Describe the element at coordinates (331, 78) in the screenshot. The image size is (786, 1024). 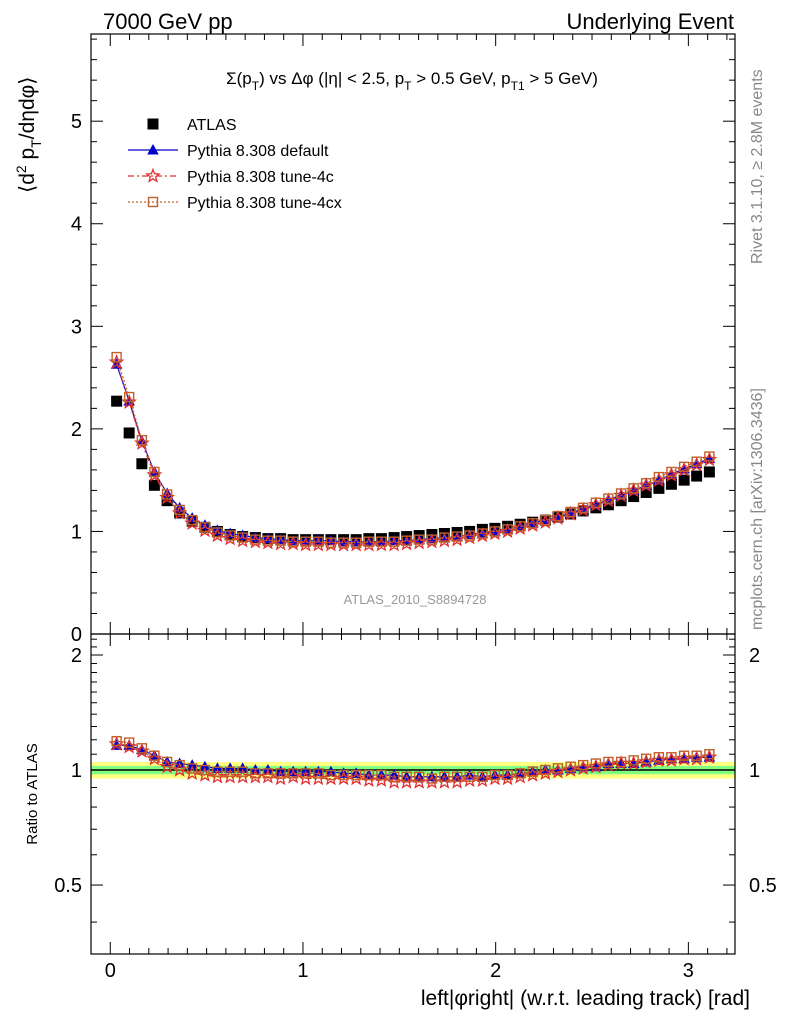
I see `title-part-vs: ) vs Δφ (|η| < 2.5, p` at that location.